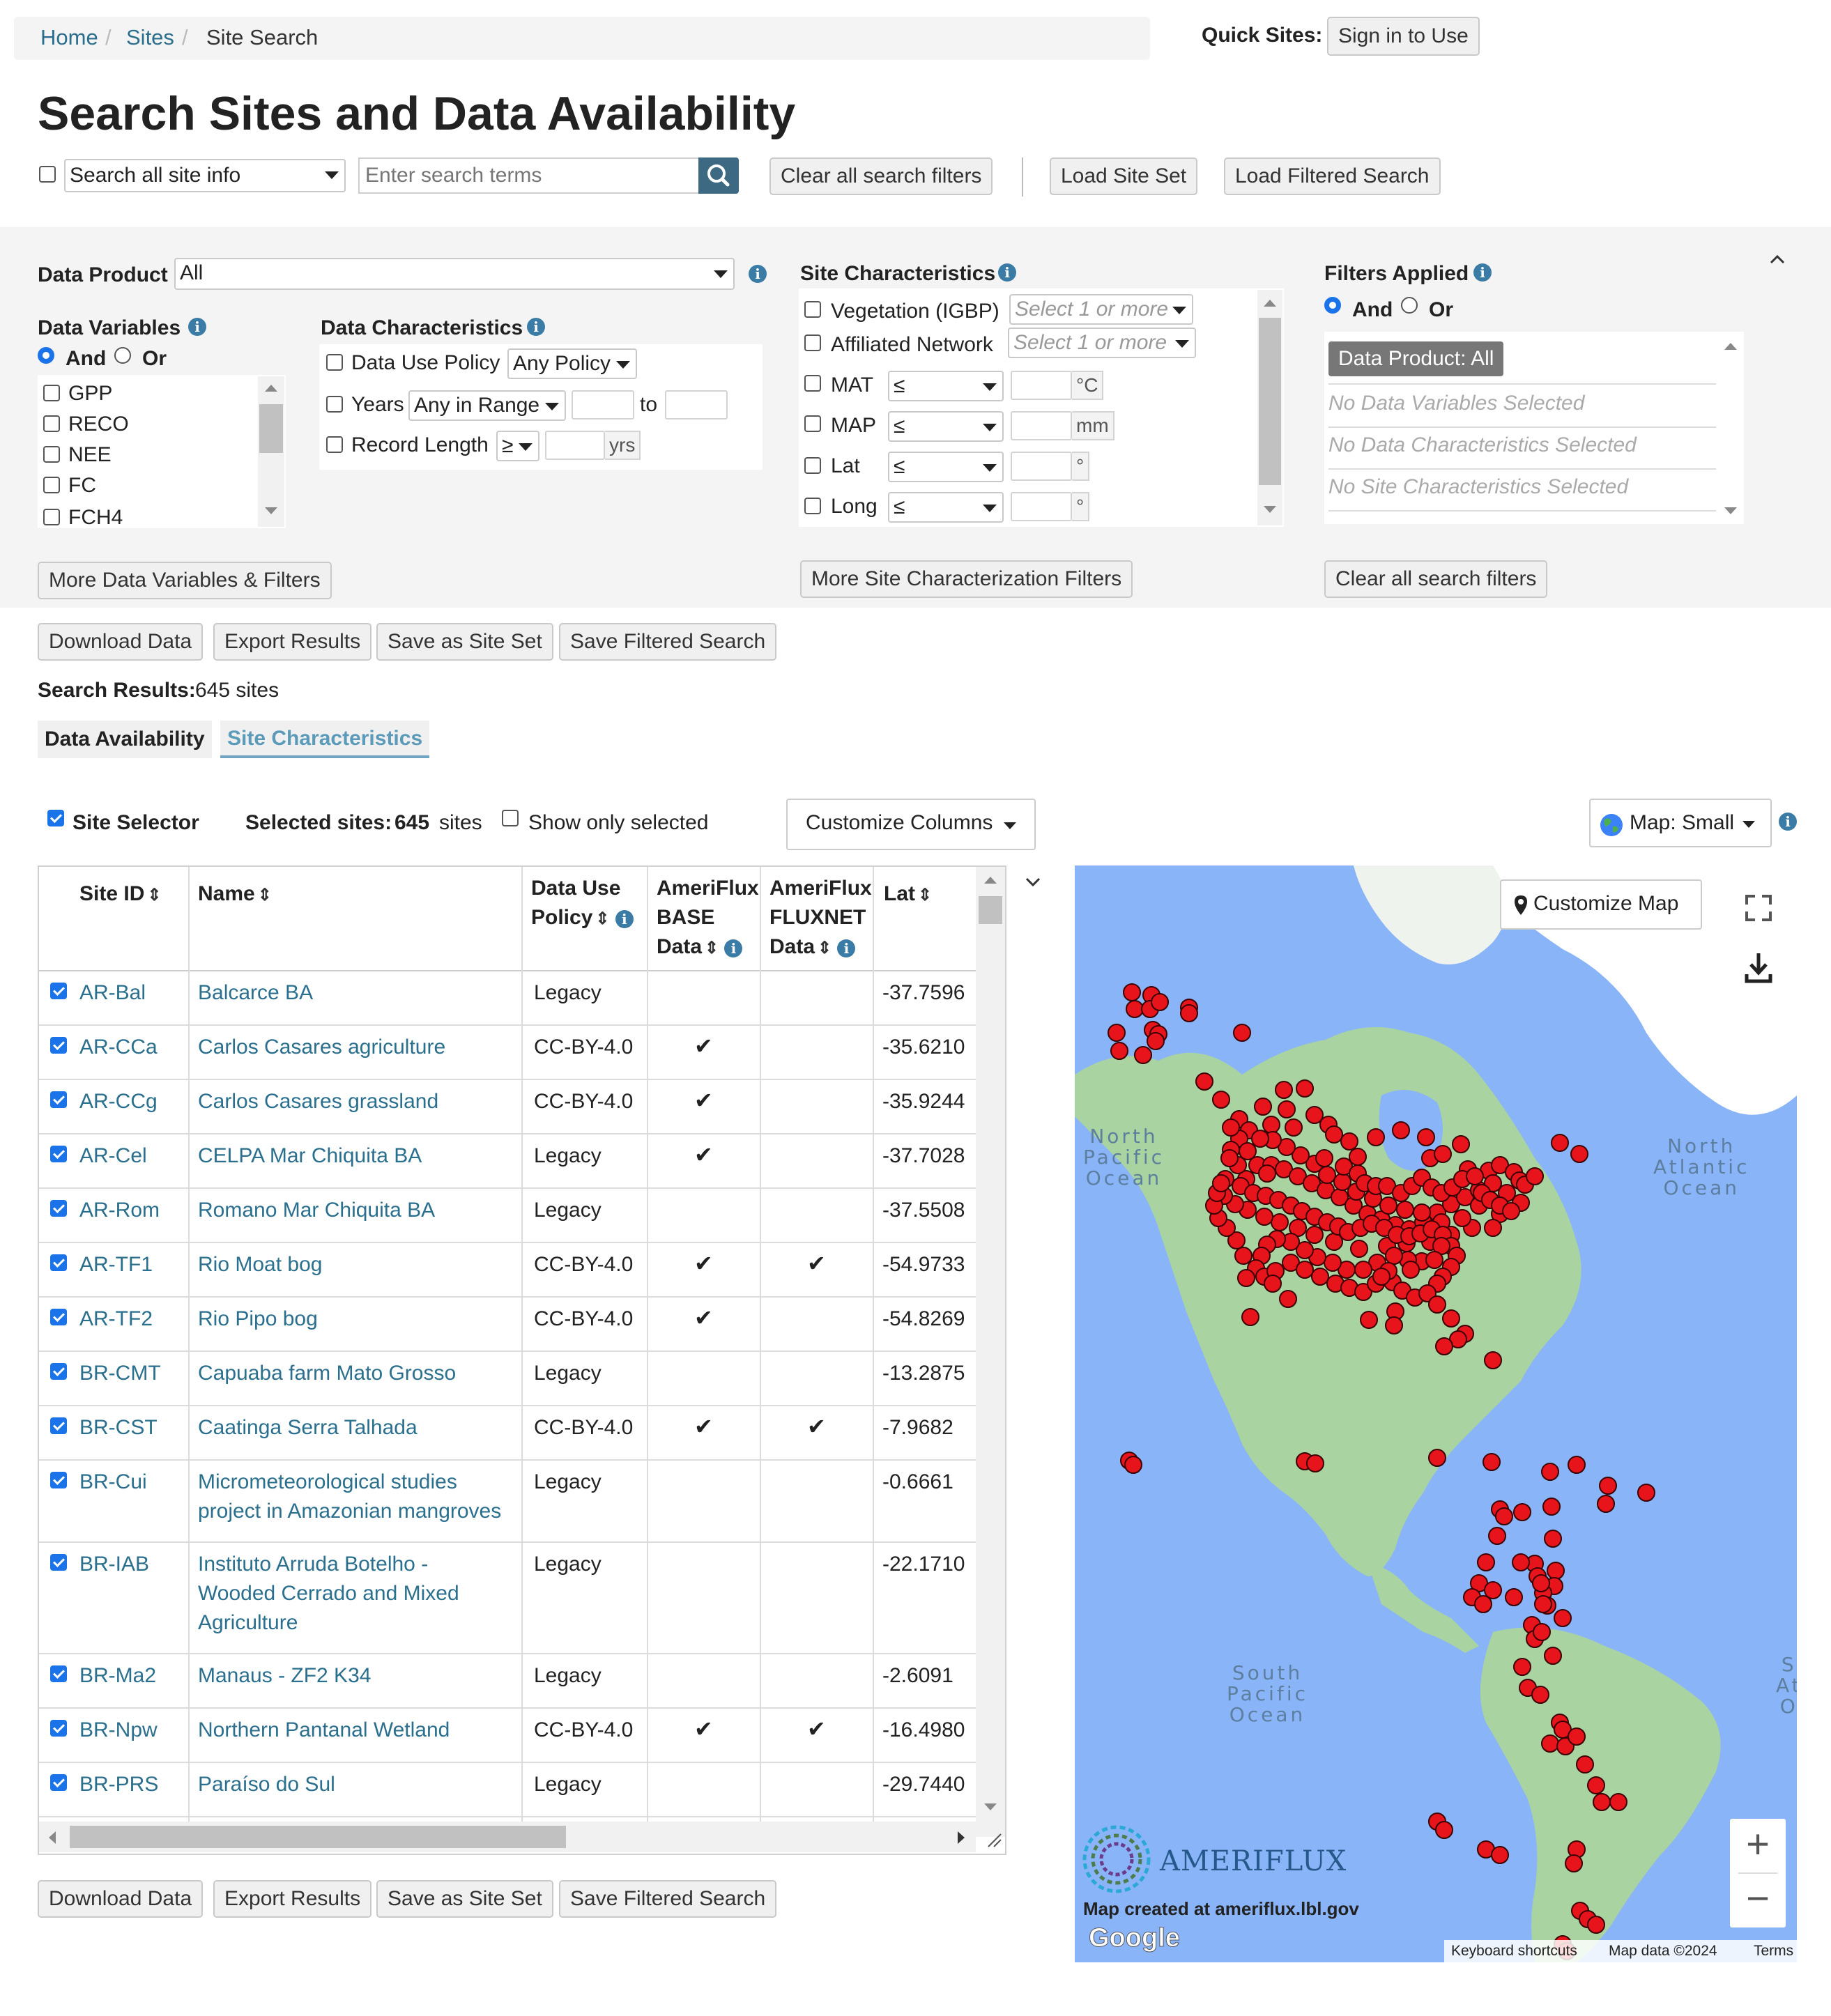 This screenshot has height=2016, width=1831. Describe the element at coordinates (118, 1675) in the screenshot. I see `site-id-link: BR-Ma2` at that location.